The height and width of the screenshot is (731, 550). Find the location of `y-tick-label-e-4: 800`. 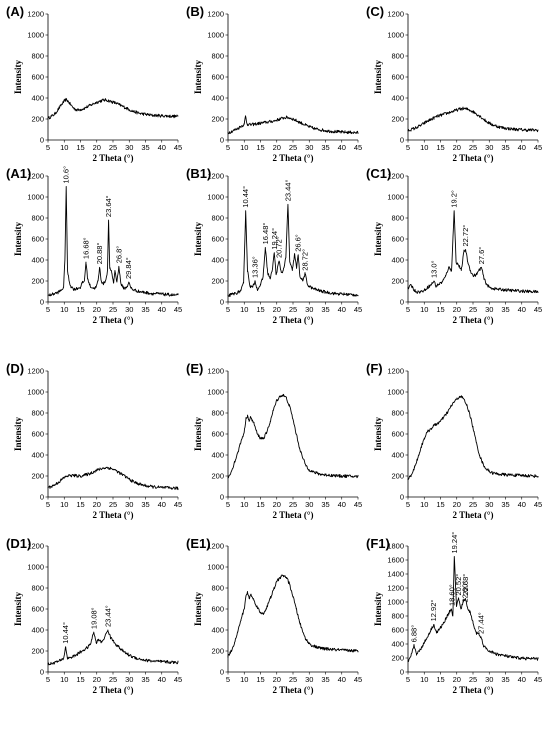

y-tick-label-e-4: 800 is located at coordinates (217, 413).